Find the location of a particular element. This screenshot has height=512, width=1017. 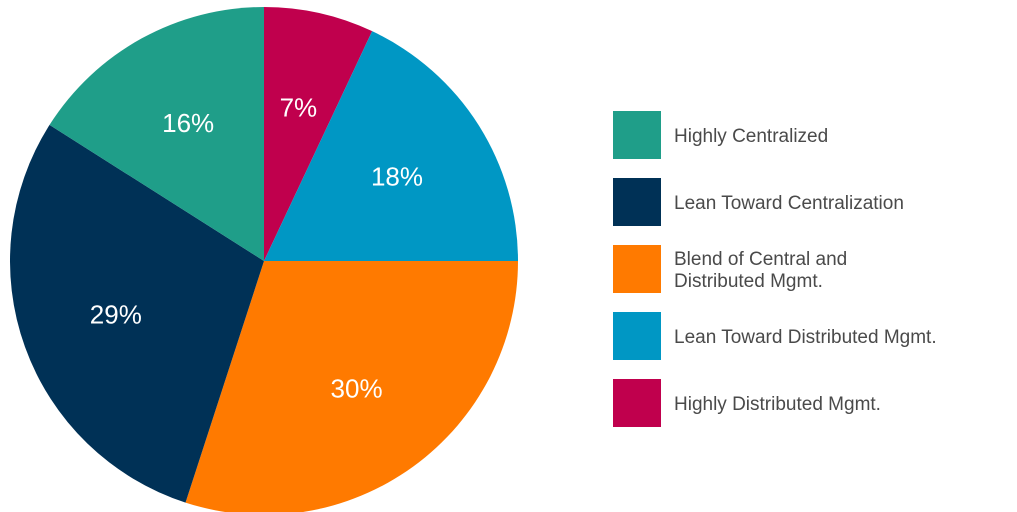

legend-label: Lean Toward Centralization is located at coordinates (789, 203).